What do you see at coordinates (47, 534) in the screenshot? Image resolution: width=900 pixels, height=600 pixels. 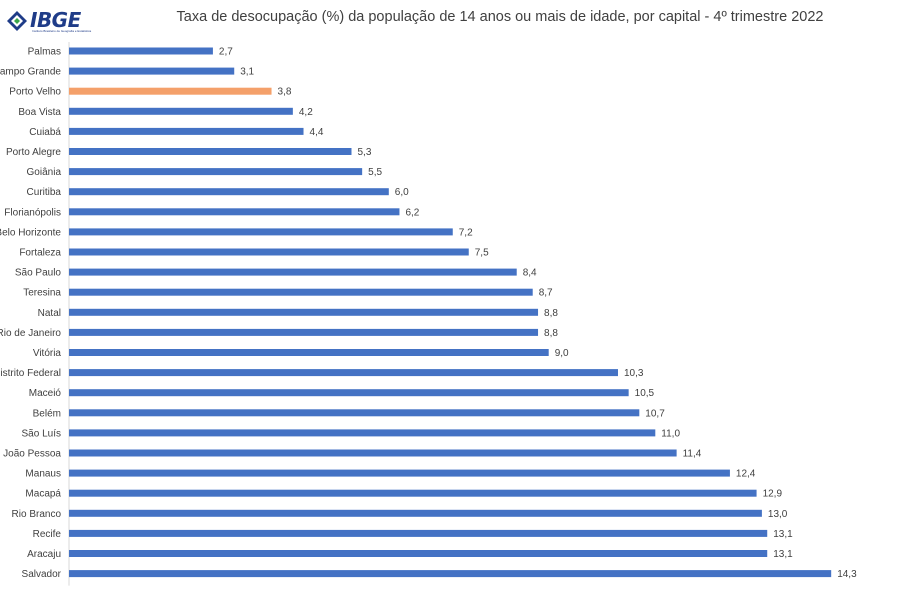 I see `category-label: Recife` at bounding box center [47, 534].